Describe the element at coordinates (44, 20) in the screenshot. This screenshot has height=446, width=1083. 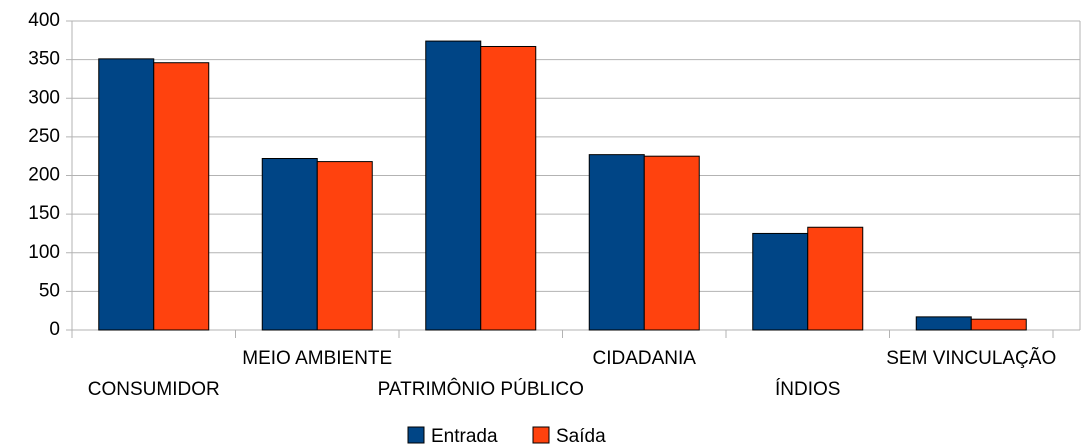
I see `y-tick-label: 400` at that location.